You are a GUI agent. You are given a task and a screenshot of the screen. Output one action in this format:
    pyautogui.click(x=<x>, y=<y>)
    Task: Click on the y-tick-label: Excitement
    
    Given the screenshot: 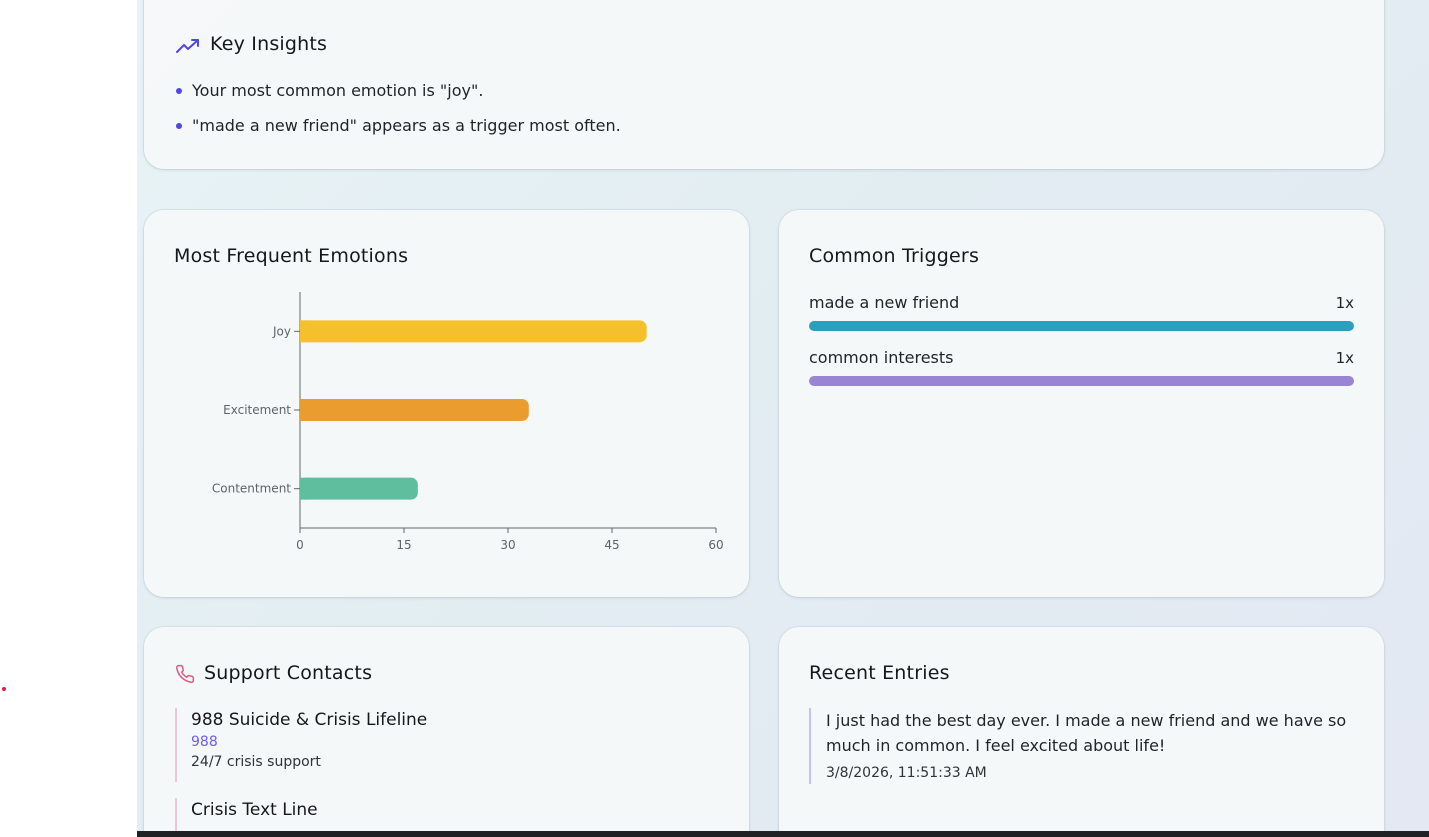 What is the action you would take?
    pyautogui.click(x=257, y=410)
    